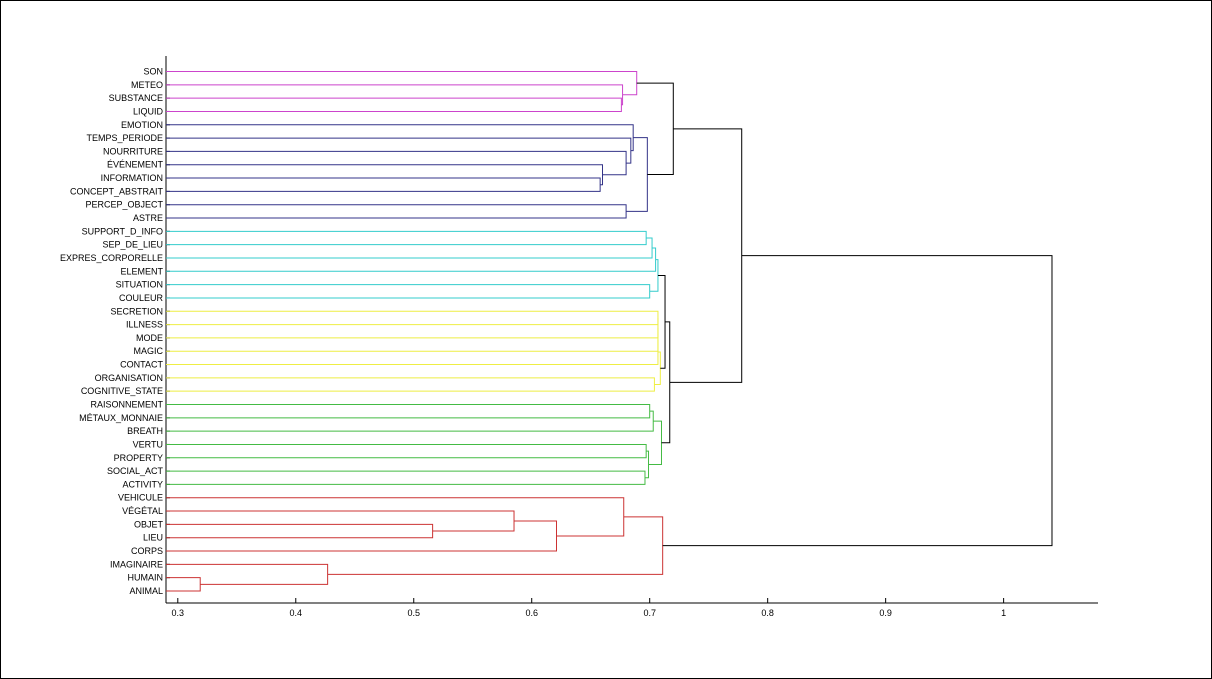 The width and height of the screenshot is (1212, 679). I want to click on leaf-label: ORGANISATION, so click(129, 378).